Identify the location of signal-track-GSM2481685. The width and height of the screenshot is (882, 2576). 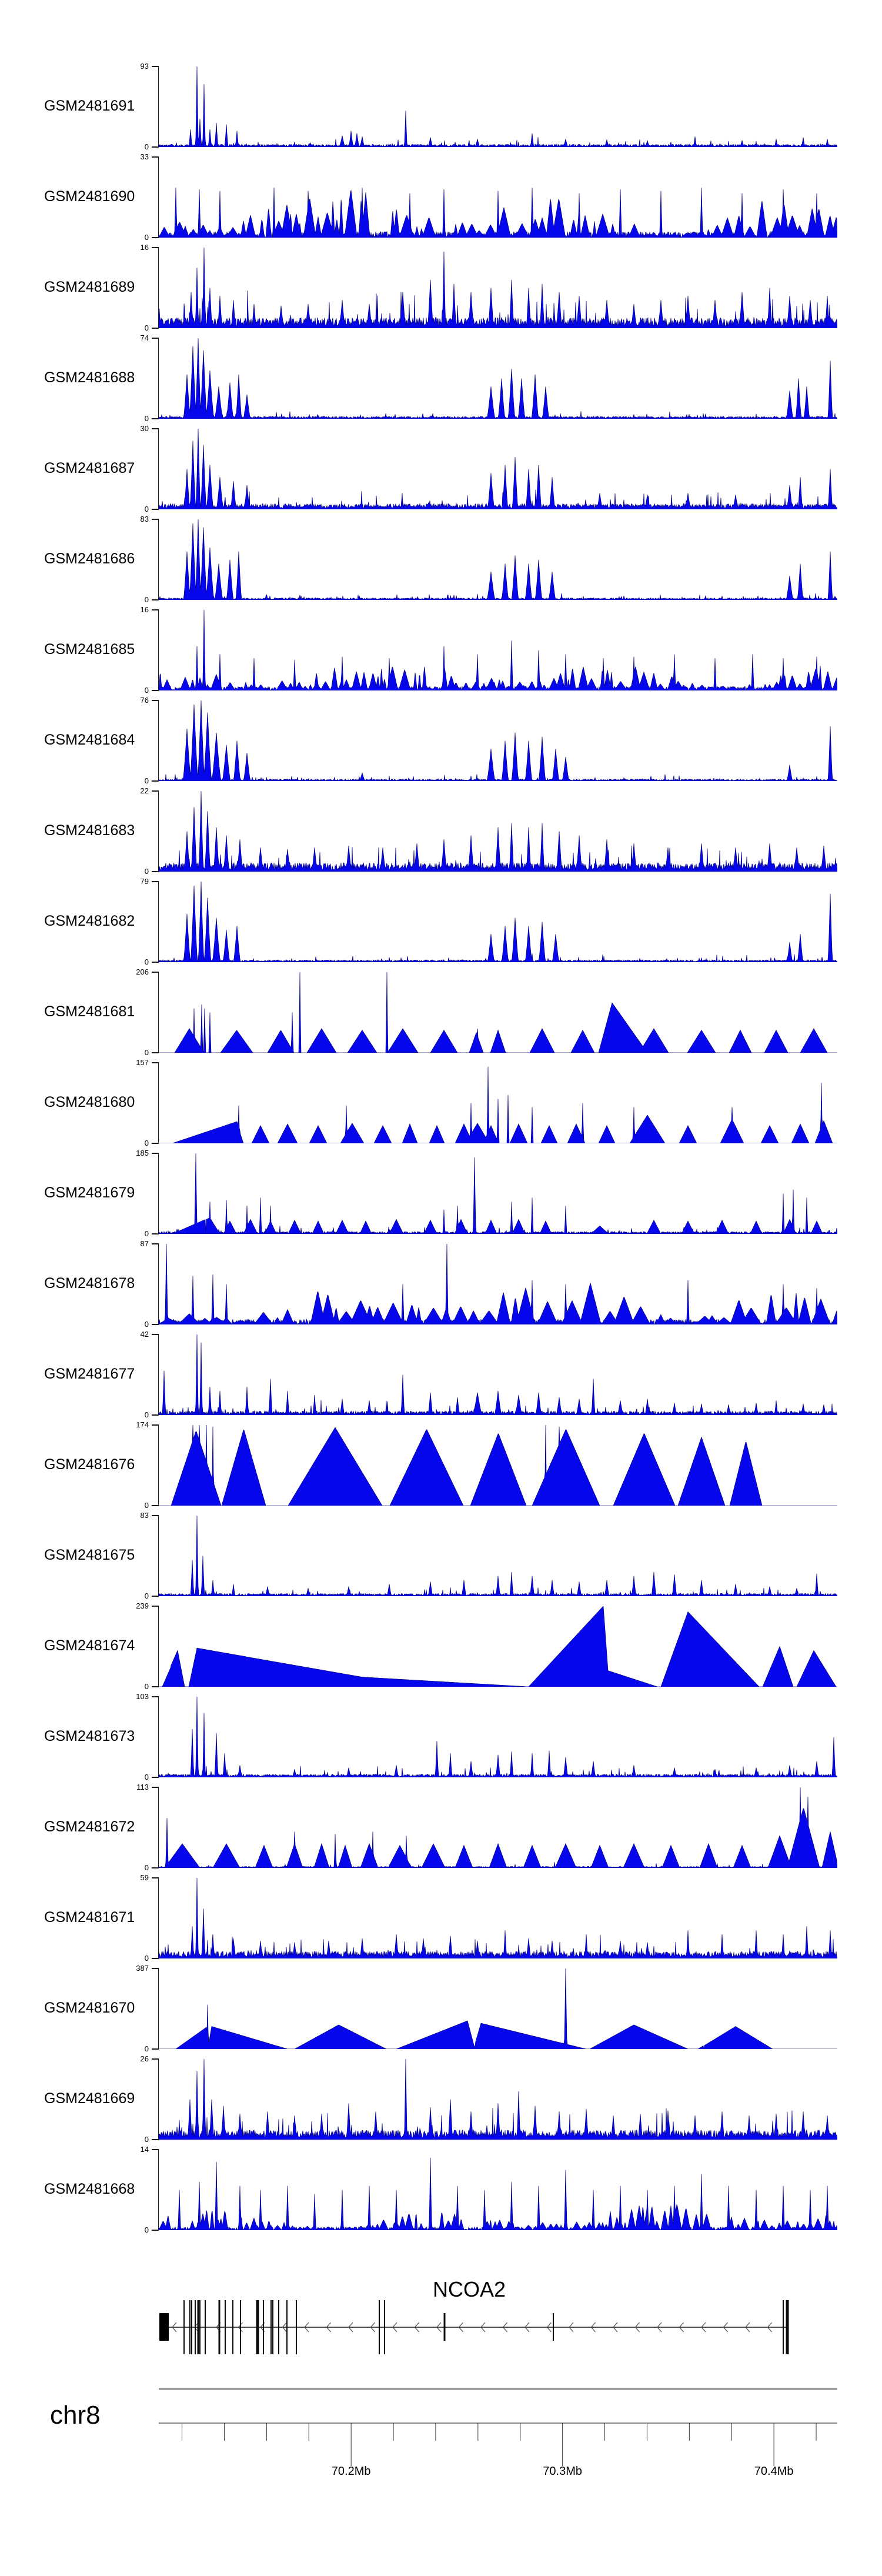
(498, 650).